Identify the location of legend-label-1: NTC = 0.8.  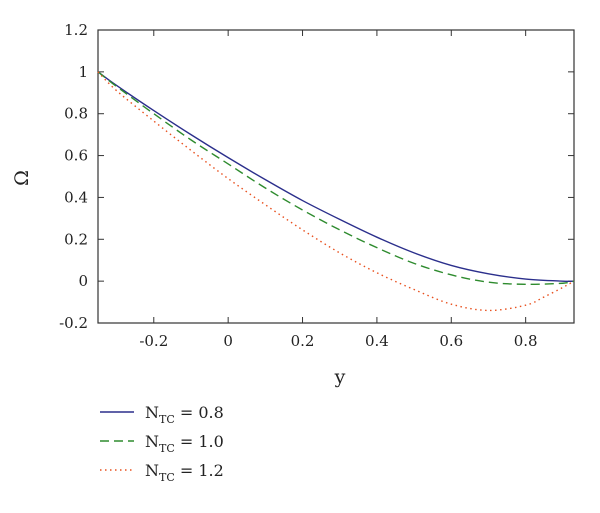
(184, 414).